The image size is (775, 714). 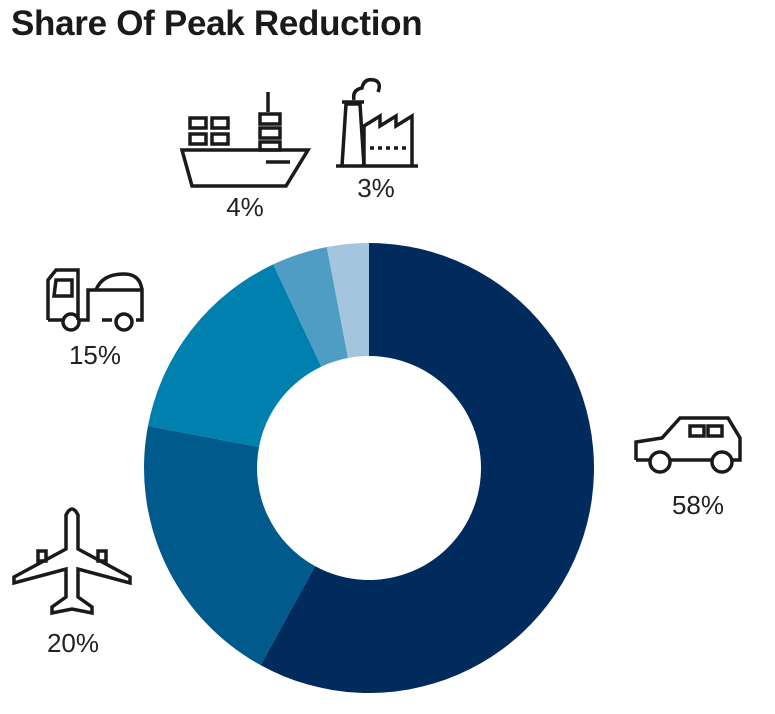 What do you see at coordinates (691, 449) in the screenshot?
I see `car-icon` at bounding box center [691, 449].